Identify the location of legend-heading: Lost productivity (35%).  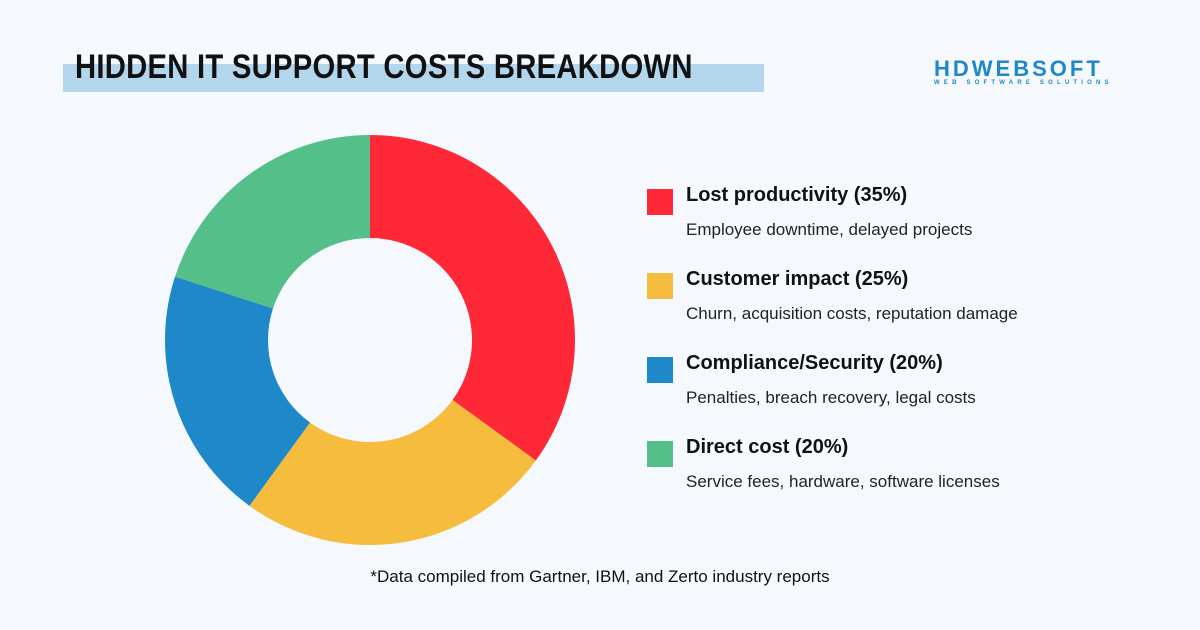
(797, 195).